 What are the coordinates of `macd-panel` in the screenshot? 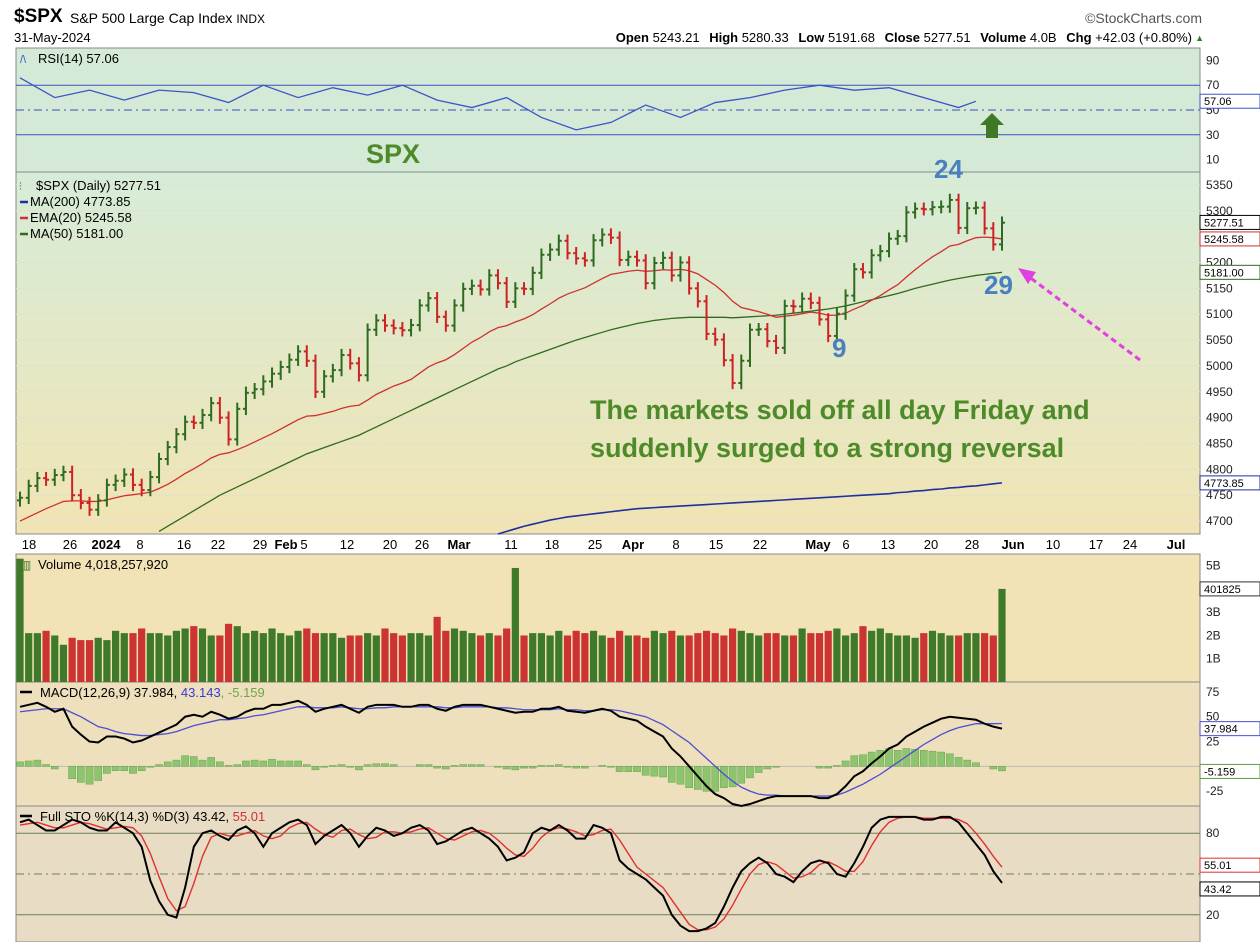 It's located at (608, 744).